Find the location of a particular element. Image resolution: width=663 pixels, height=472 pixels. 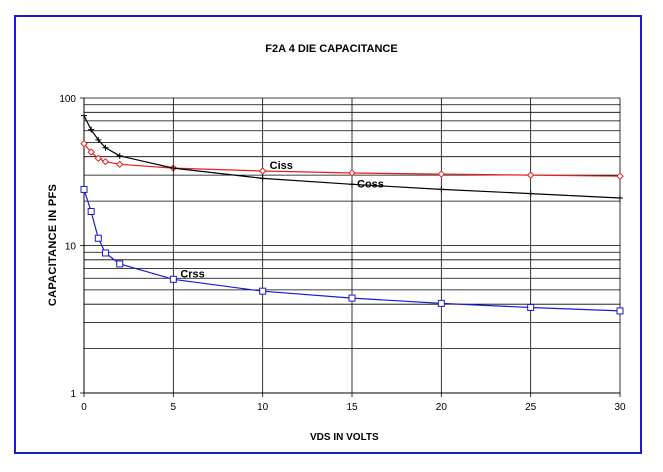

x-tick-label: 30 is located at coordinates (620, 407).